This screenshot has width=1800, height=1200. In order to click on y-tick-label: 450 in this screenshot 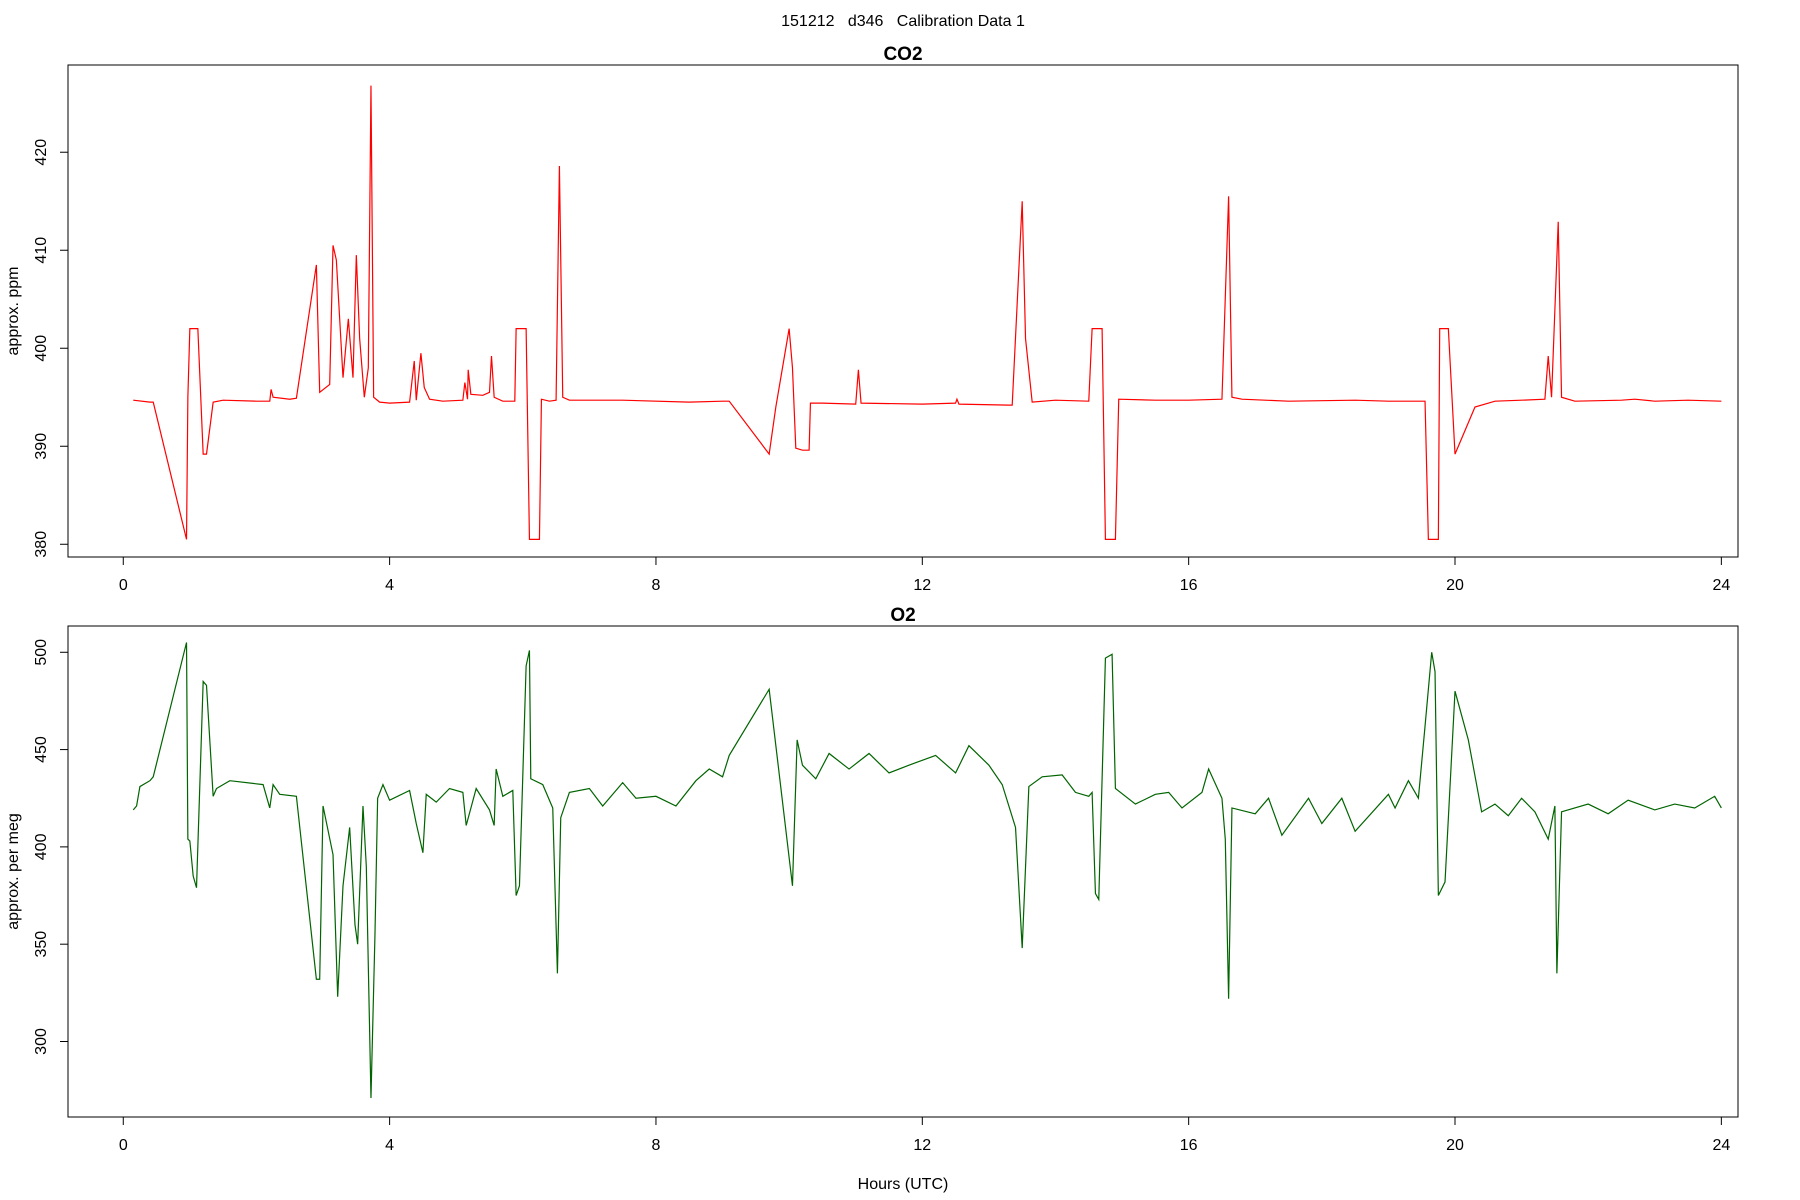, I will do `click(41, 749)`.